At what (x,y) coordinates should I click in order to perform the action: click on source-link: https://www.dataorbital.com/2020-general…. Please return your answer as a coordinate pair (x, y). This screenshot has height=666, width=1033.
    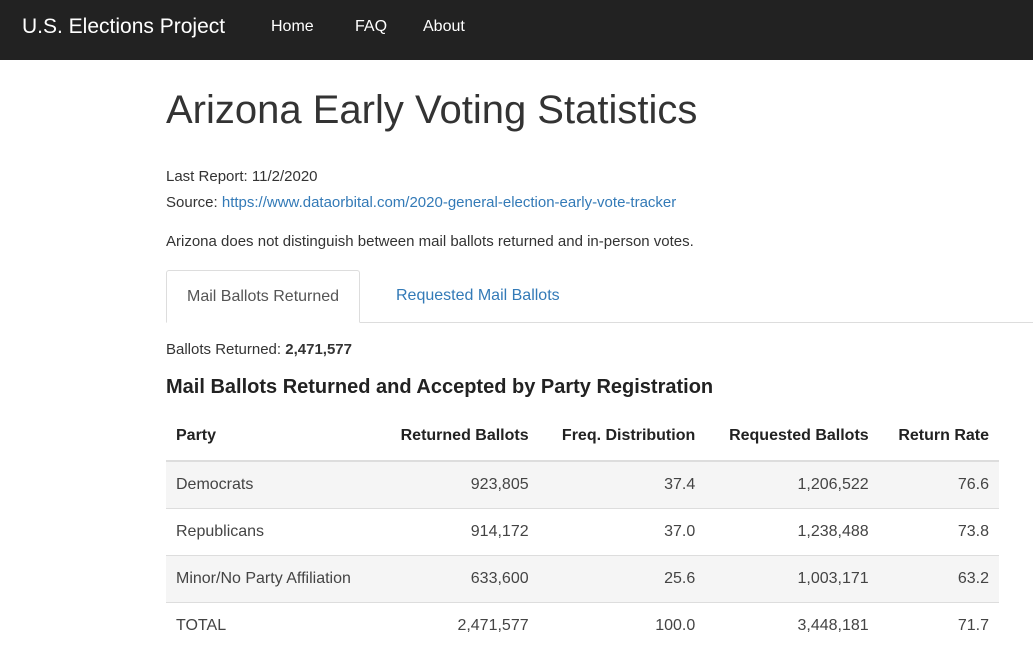
    Looking at the image, I should click on (449, 202).